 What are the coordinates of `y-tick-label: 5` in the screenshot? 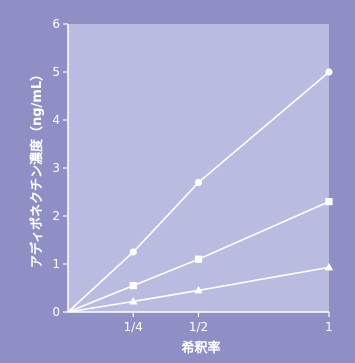 It's located at (56, 72).